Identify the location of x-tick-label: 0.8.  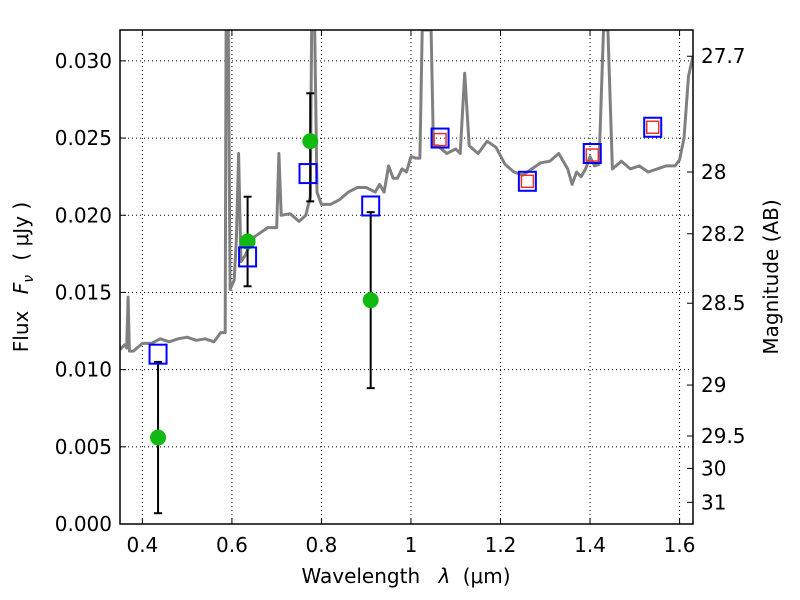
(322, 545).